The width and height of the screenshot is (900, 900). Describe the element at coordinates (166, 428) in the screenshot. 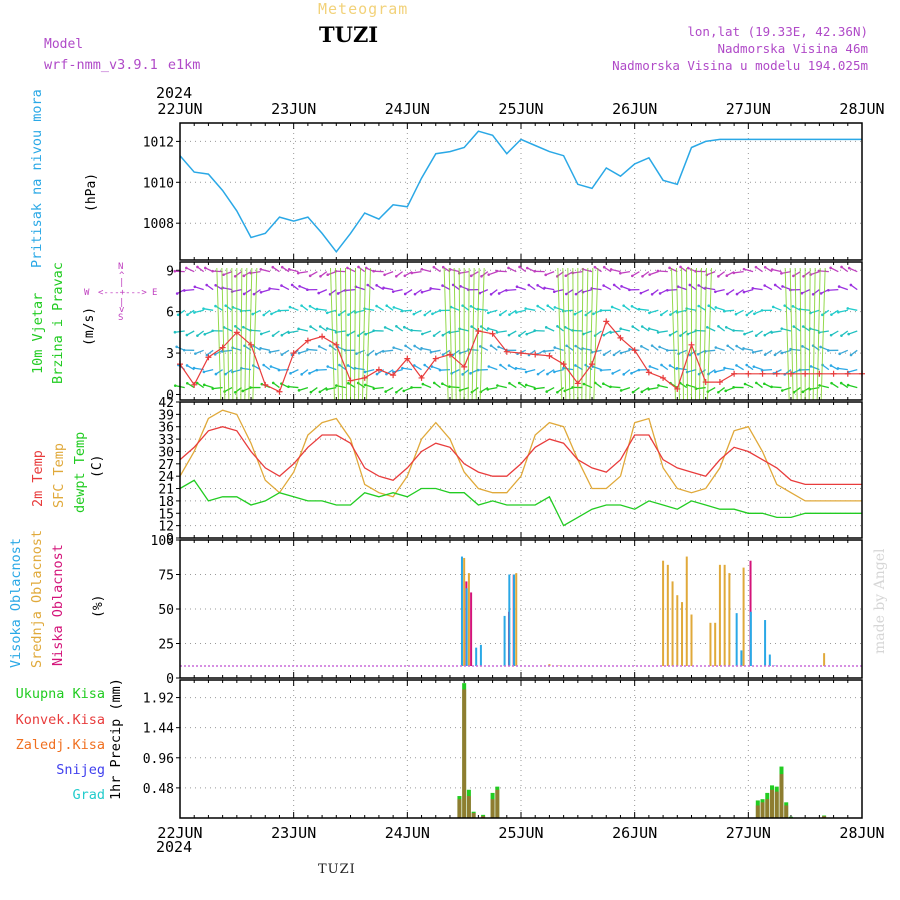

I see `y-tick-label: 36` at that location.